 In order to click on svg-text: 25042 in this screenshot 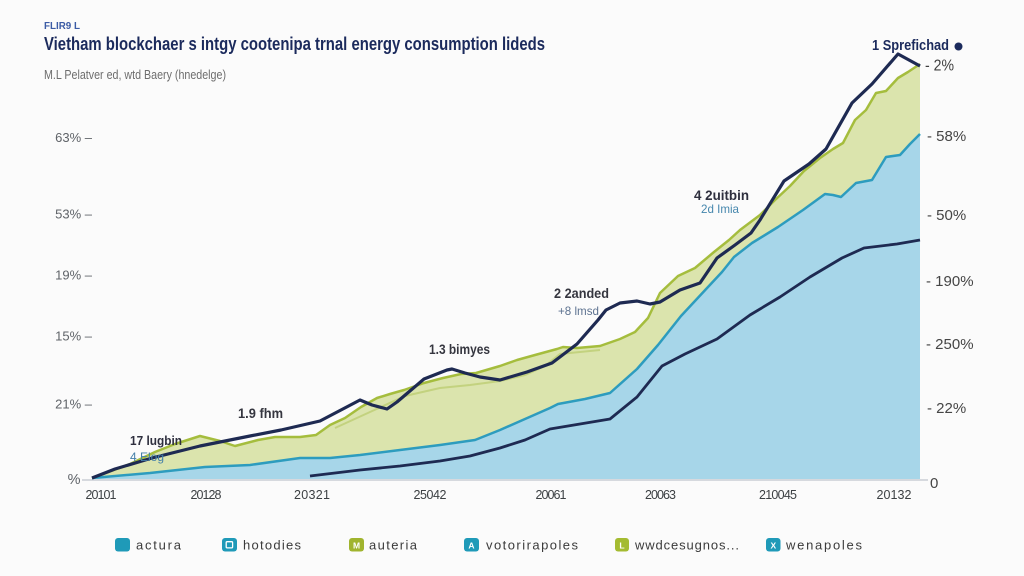, I will do `click(430, 495)`.